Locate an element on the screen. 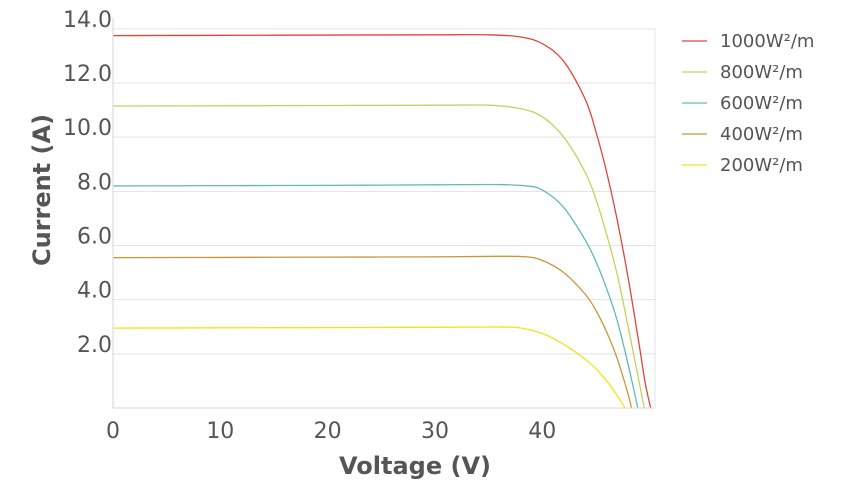 The width and height of the screenshot is (842, 496). y-tick-label: 10.0 is located at coordinates (87, 128).